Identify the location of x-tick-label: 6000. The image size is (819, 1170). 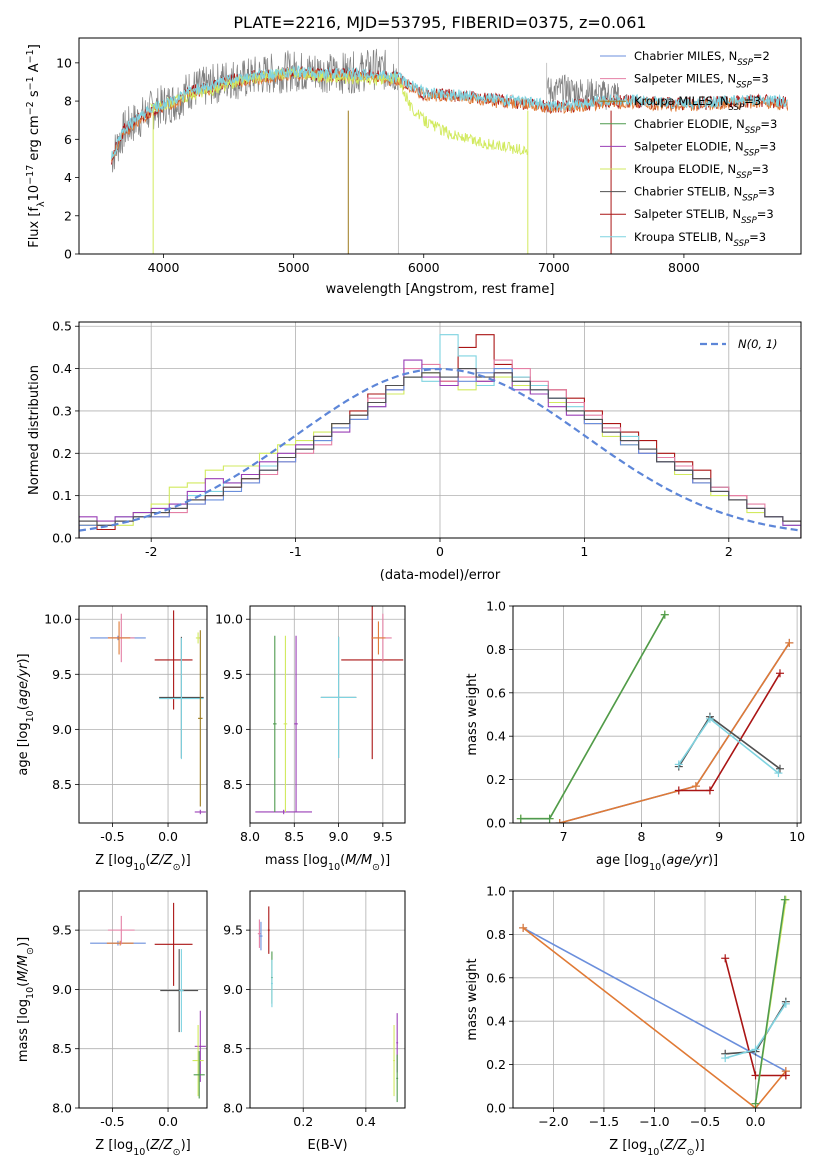
(424, 267).